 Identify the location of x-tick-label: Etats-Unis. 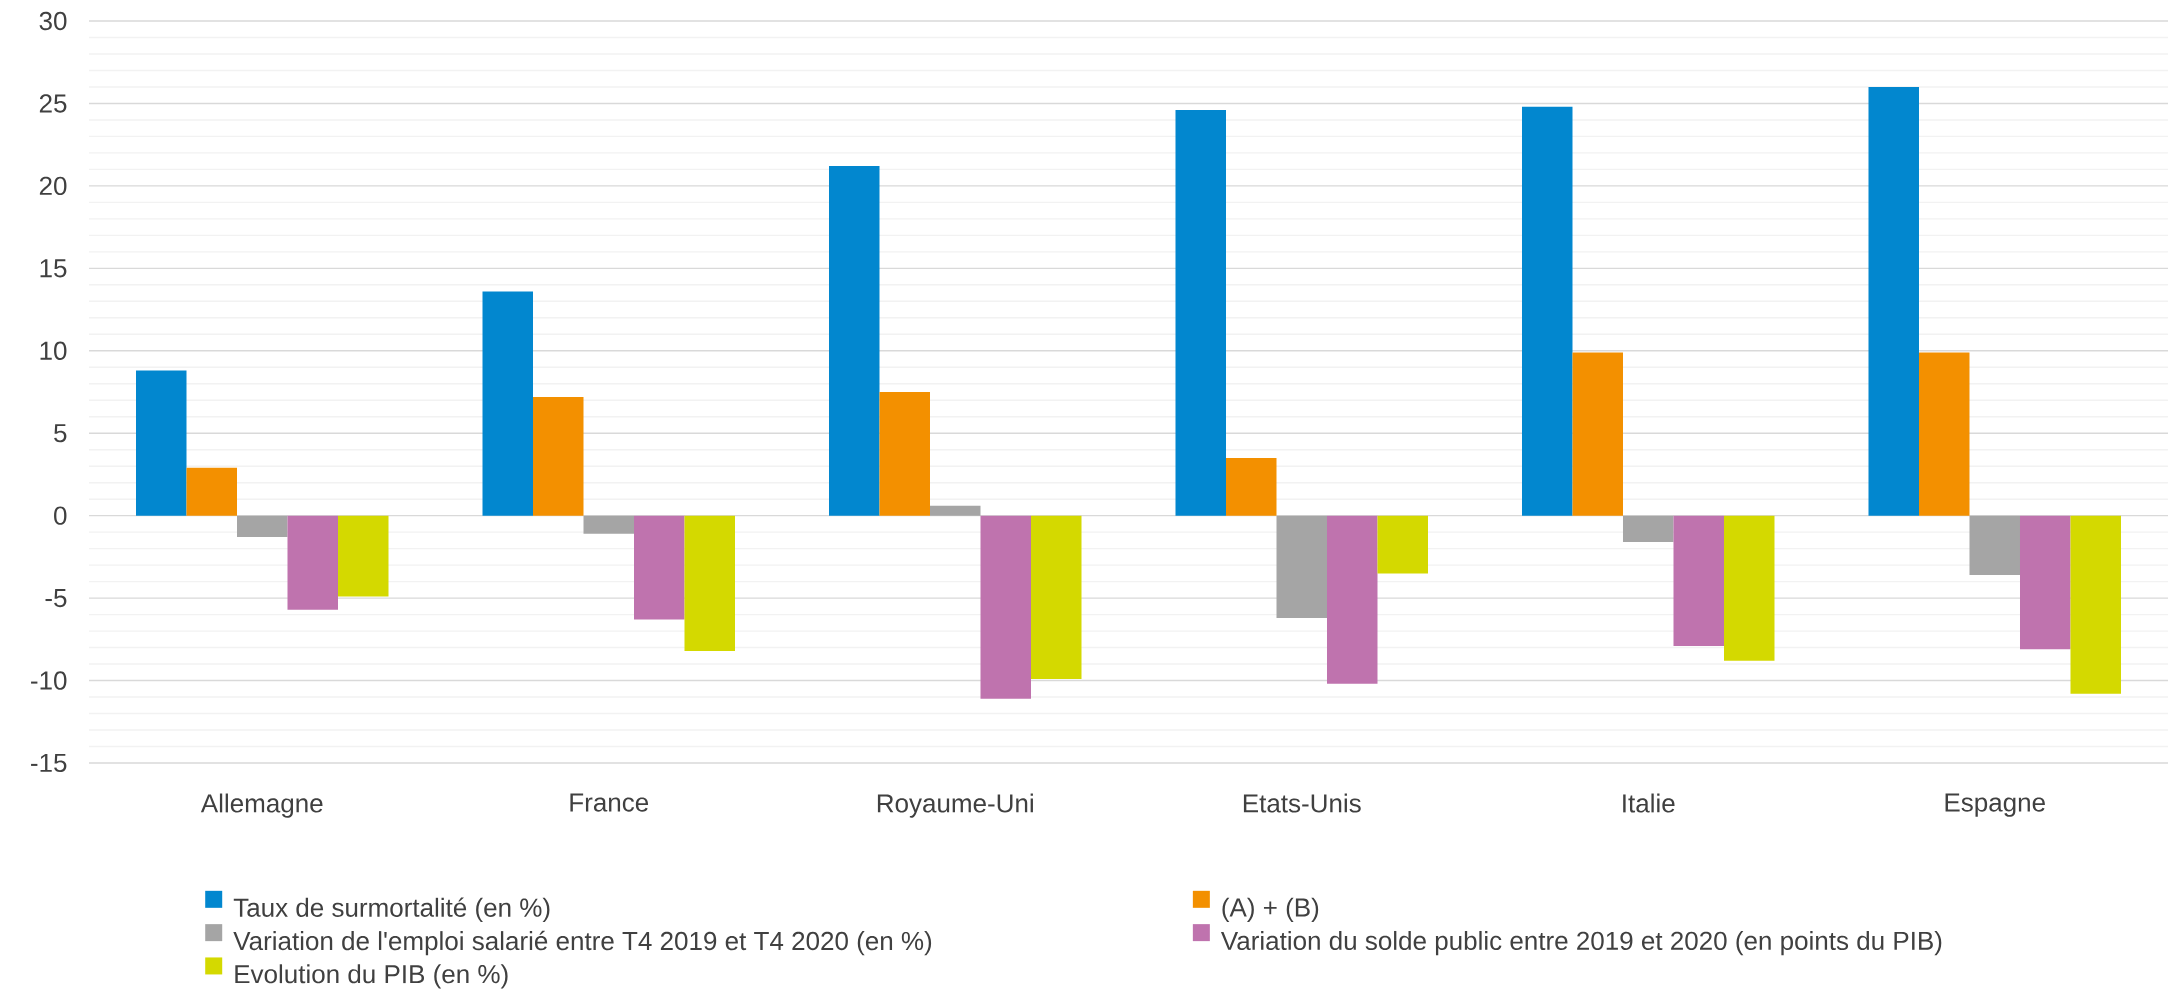
(1302, 803).